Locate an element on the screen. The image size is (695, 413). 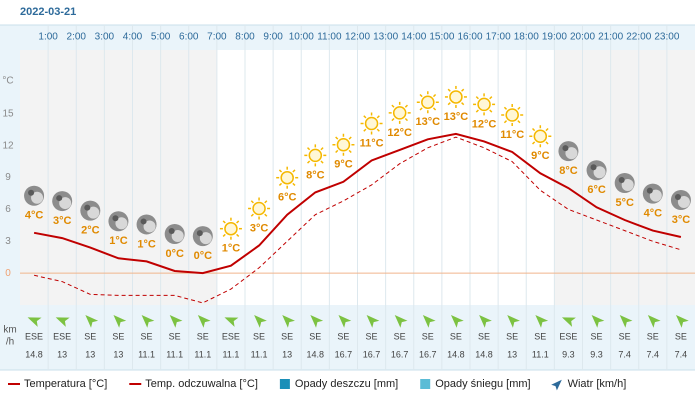
temp-label: 1°C is located at coordinates (118, 241).